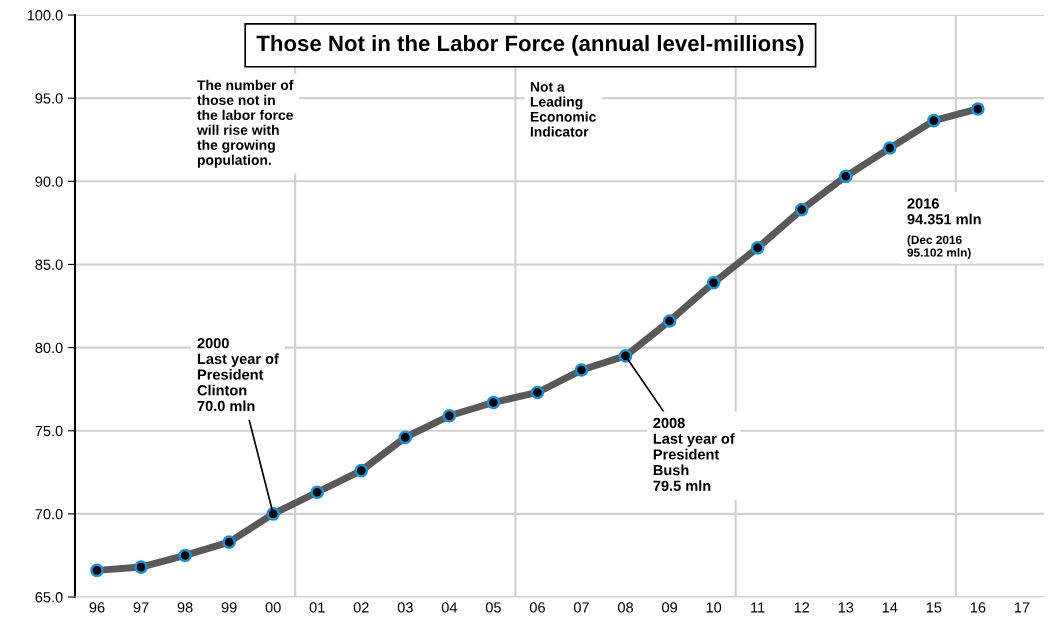 The height and width of the screenshot is (626, 1062). I want to click on annotation: (Dec 2016 95.102 mln), so click(939, 247).